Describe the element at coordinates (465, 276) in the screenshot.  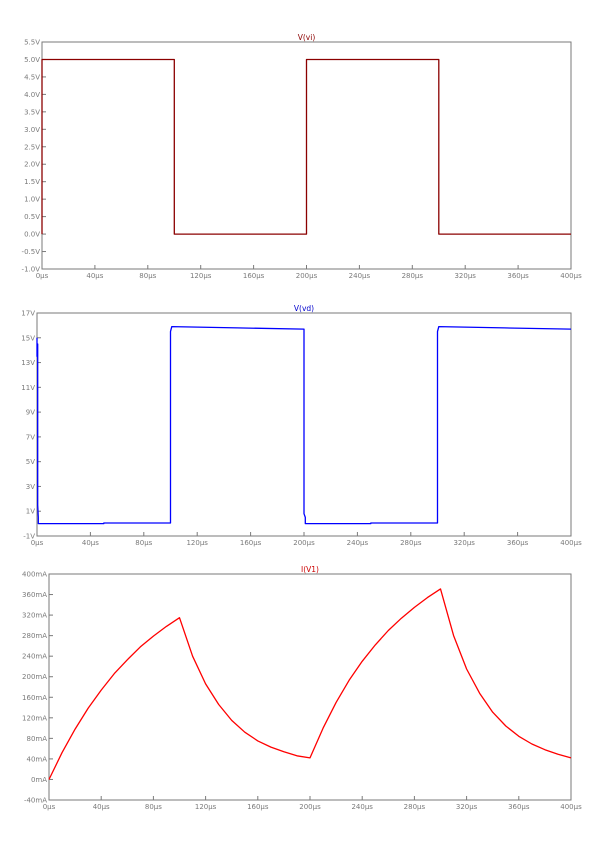
I see `plot-1-x-tick-label: 320µs` at that location.